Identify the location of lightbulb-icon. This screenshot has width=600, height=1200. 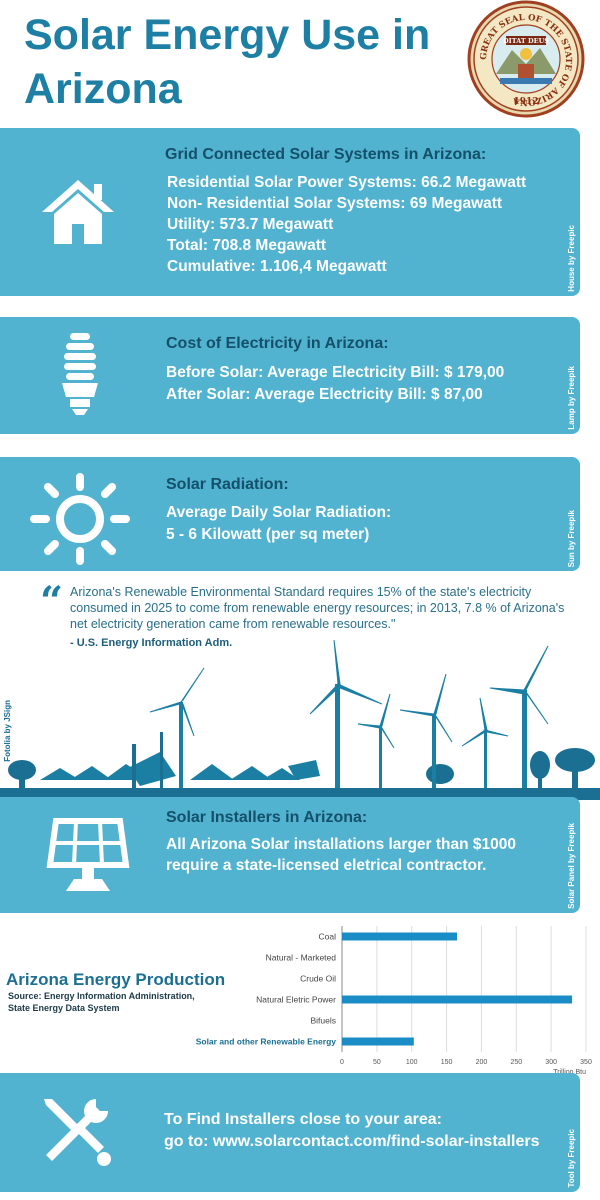
(80, 374).